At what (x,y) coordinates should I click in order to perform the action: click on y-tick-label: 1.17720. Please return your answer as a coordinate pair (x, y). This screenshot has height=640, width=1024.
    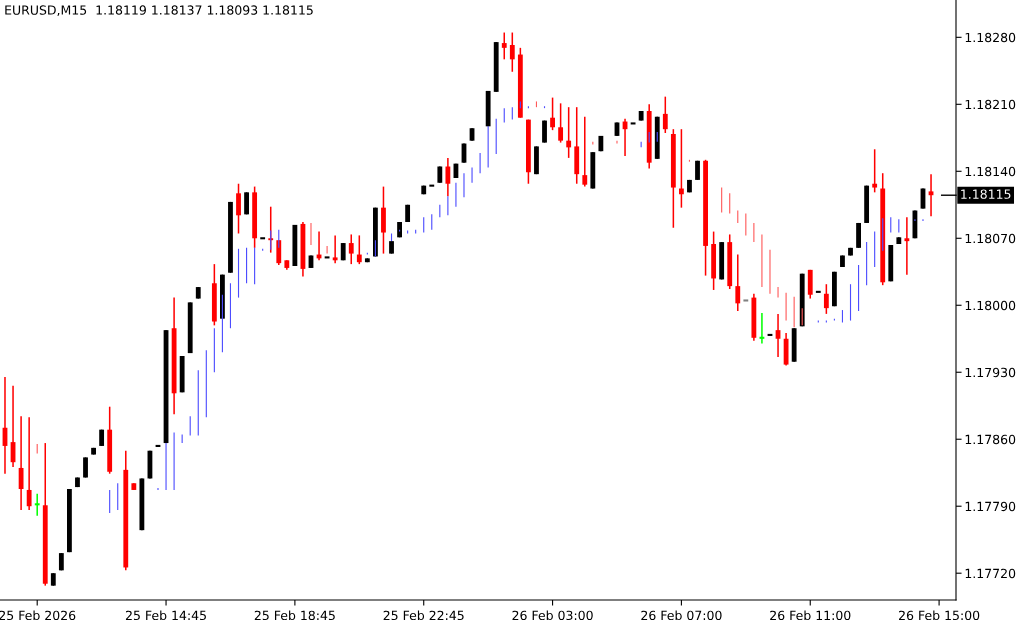
    Looking at the image, I should click on (990, 573).